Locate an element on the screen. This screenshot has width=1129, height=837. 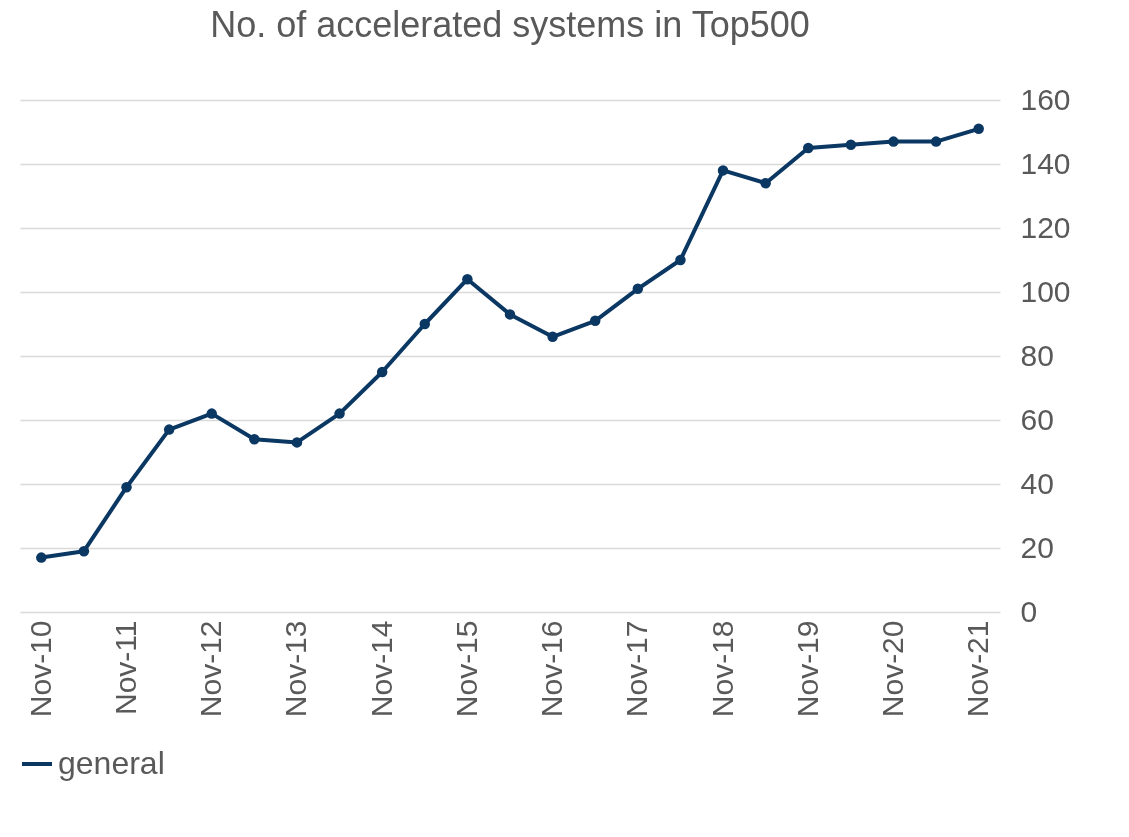
y-tick-label: 20 is located at coordinates (1037, 547).